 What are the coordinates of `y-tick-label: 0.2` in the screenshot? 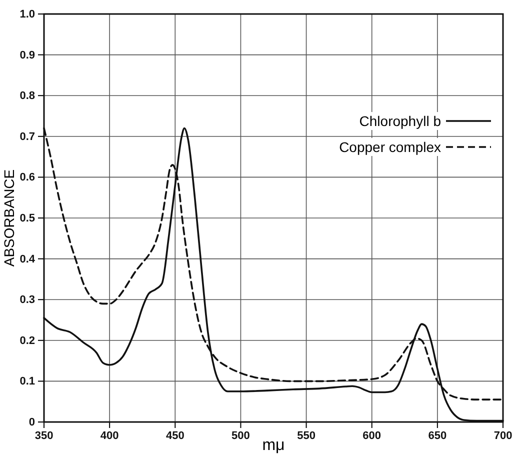 It's located at (27, 340).